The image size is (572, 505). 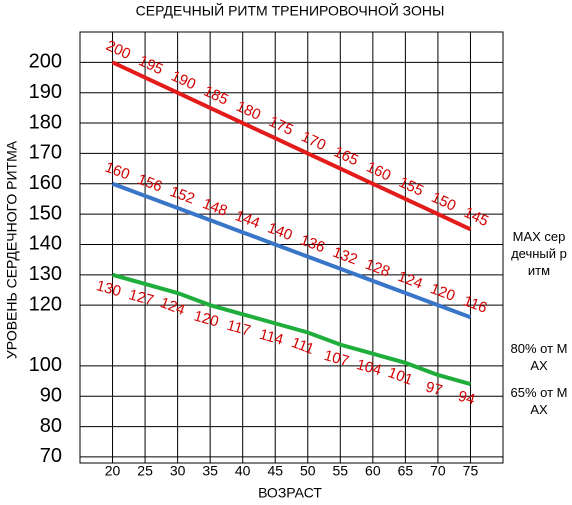 I want to click on y-tick-label: 140, so click(x=45, y=244).